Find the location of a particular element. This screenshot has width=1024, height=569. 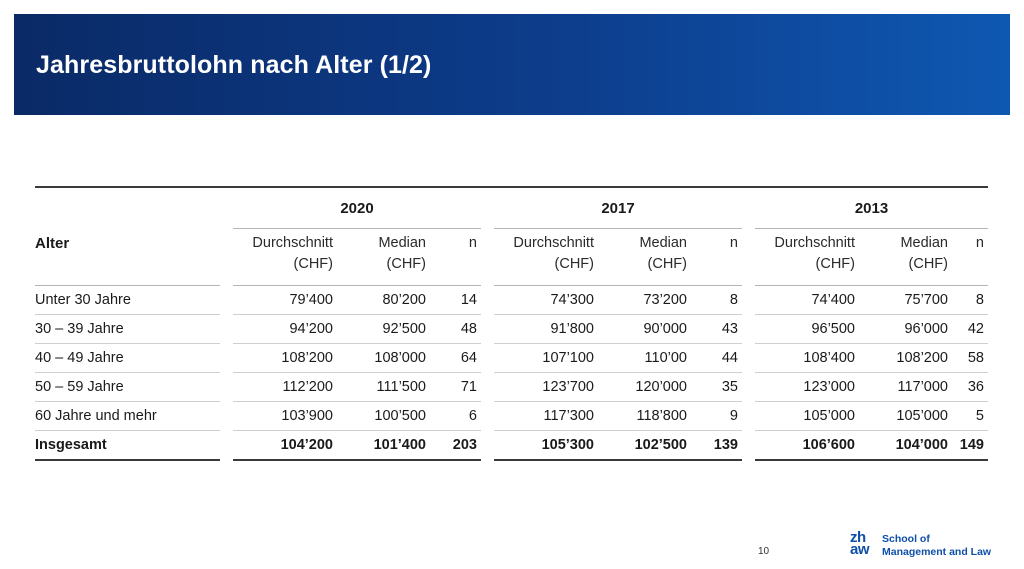

logo-line-2: Management and Law is located at coordinates (937, 551).